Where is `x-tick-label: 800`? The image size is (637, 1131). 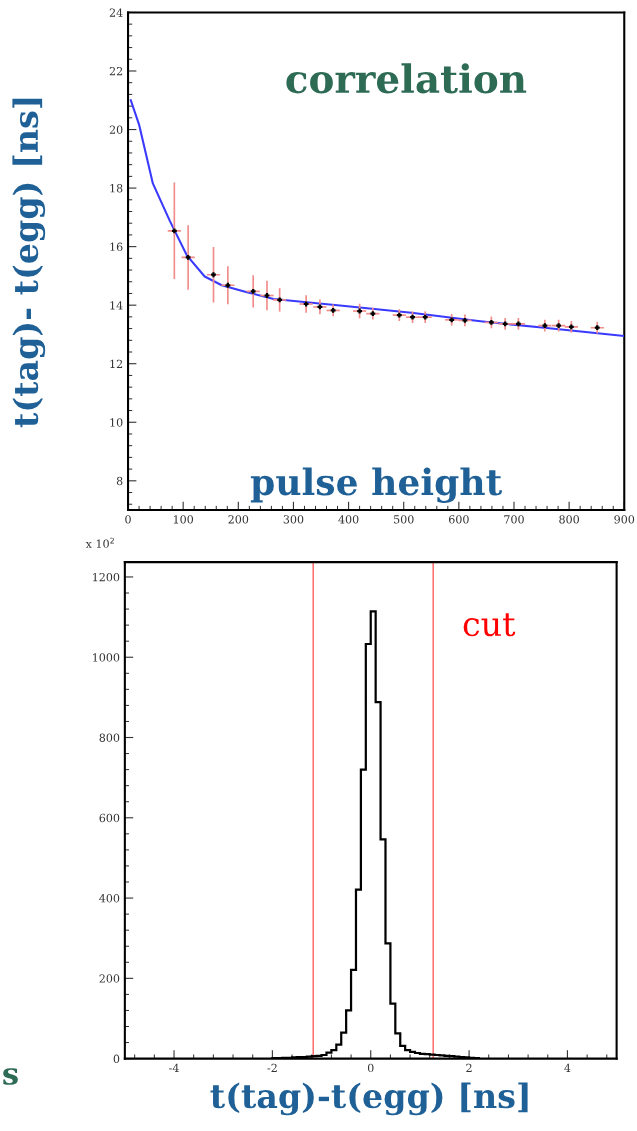 x-tick-label: 800 is located at coordinates (569, 519).